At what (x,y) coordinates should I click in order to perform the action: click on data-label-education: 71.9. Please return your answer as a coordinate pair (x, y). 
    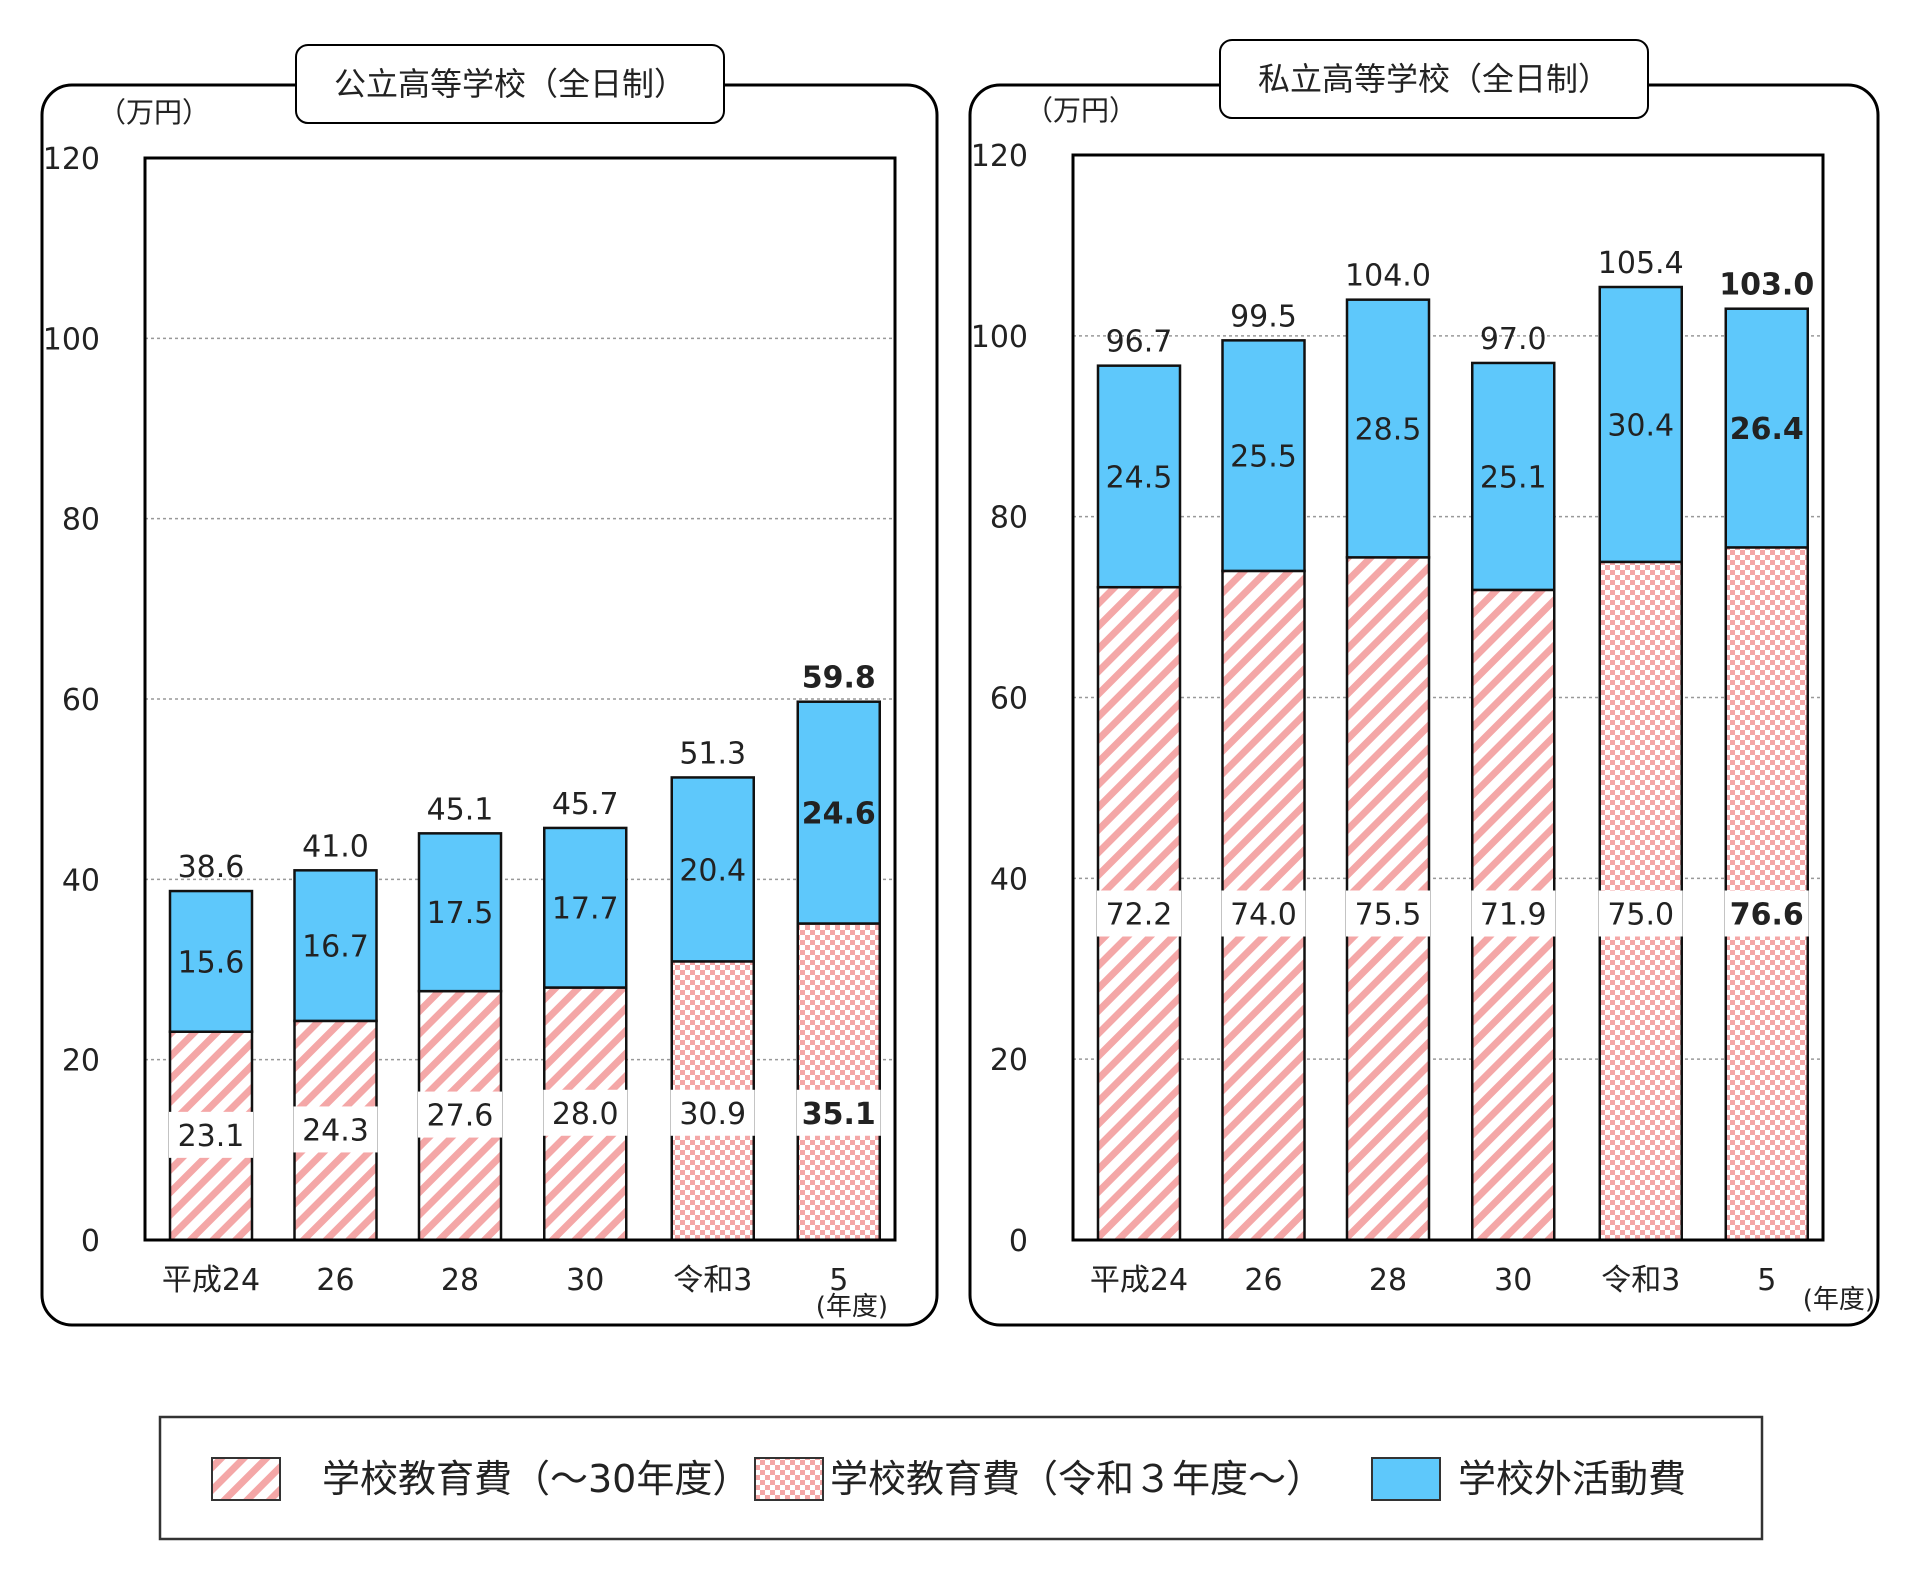
    Looking at the image, I should click on (1513, 915).